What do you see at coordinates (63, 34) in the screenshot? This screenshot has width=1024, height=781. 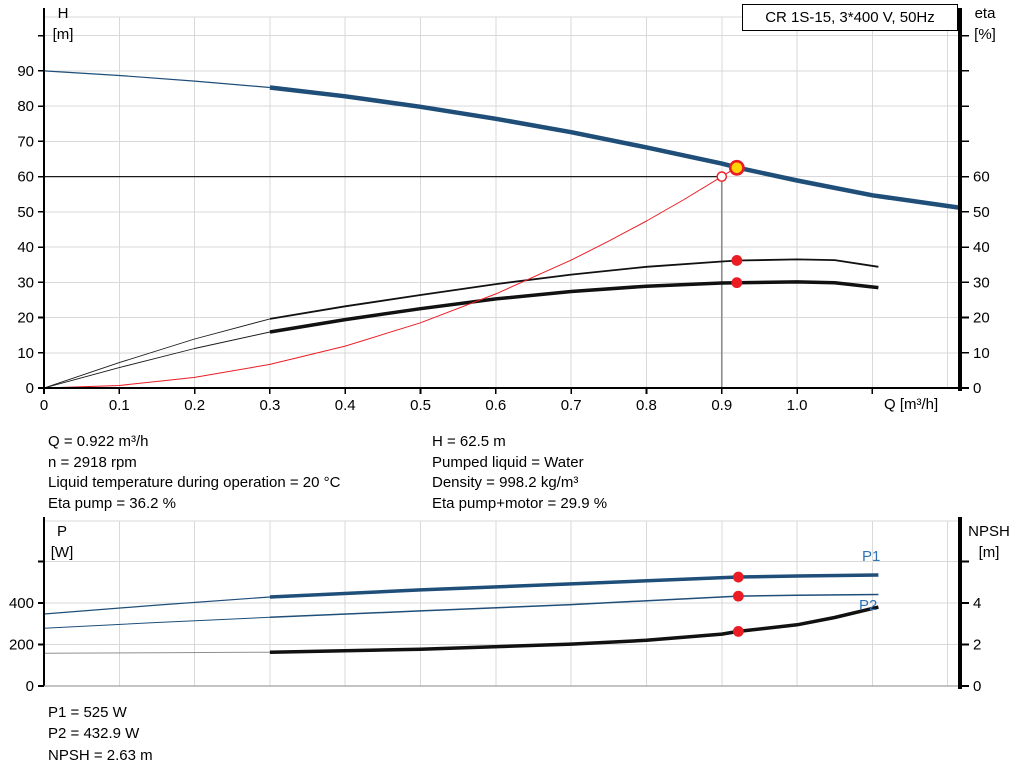 I see `h-axis-unit: [m]` at bounding box center [63, 34].